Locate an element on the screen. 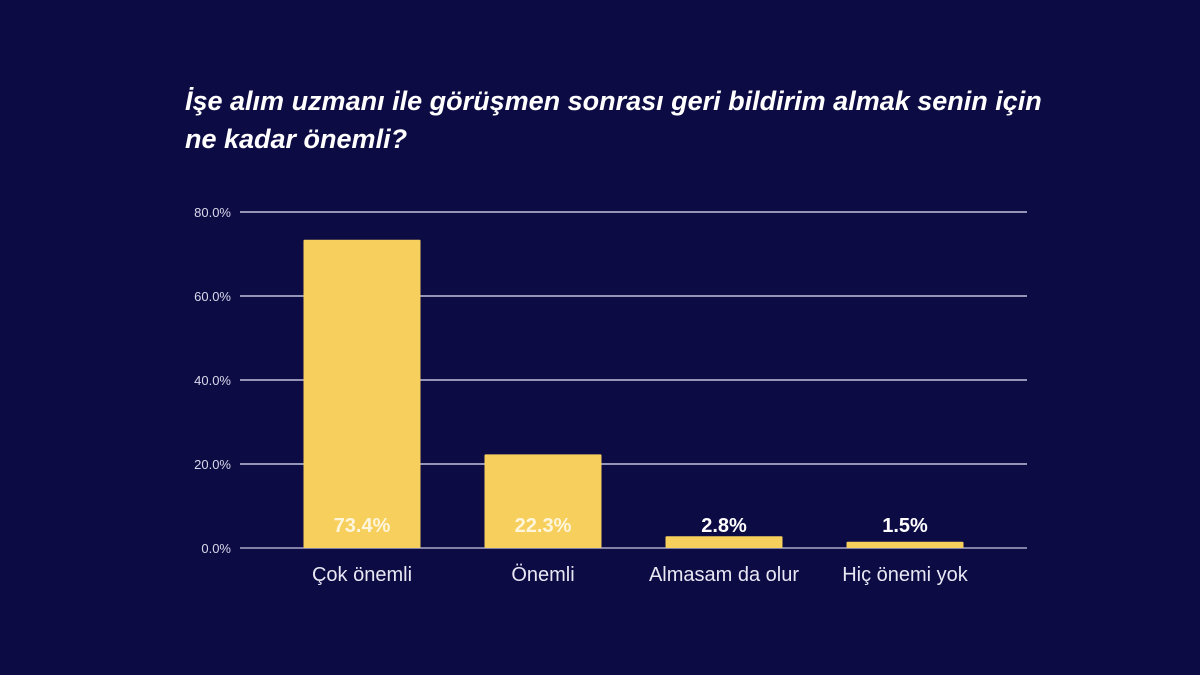  y-tick-label: 0.0% is located at coordinates (216, 548).